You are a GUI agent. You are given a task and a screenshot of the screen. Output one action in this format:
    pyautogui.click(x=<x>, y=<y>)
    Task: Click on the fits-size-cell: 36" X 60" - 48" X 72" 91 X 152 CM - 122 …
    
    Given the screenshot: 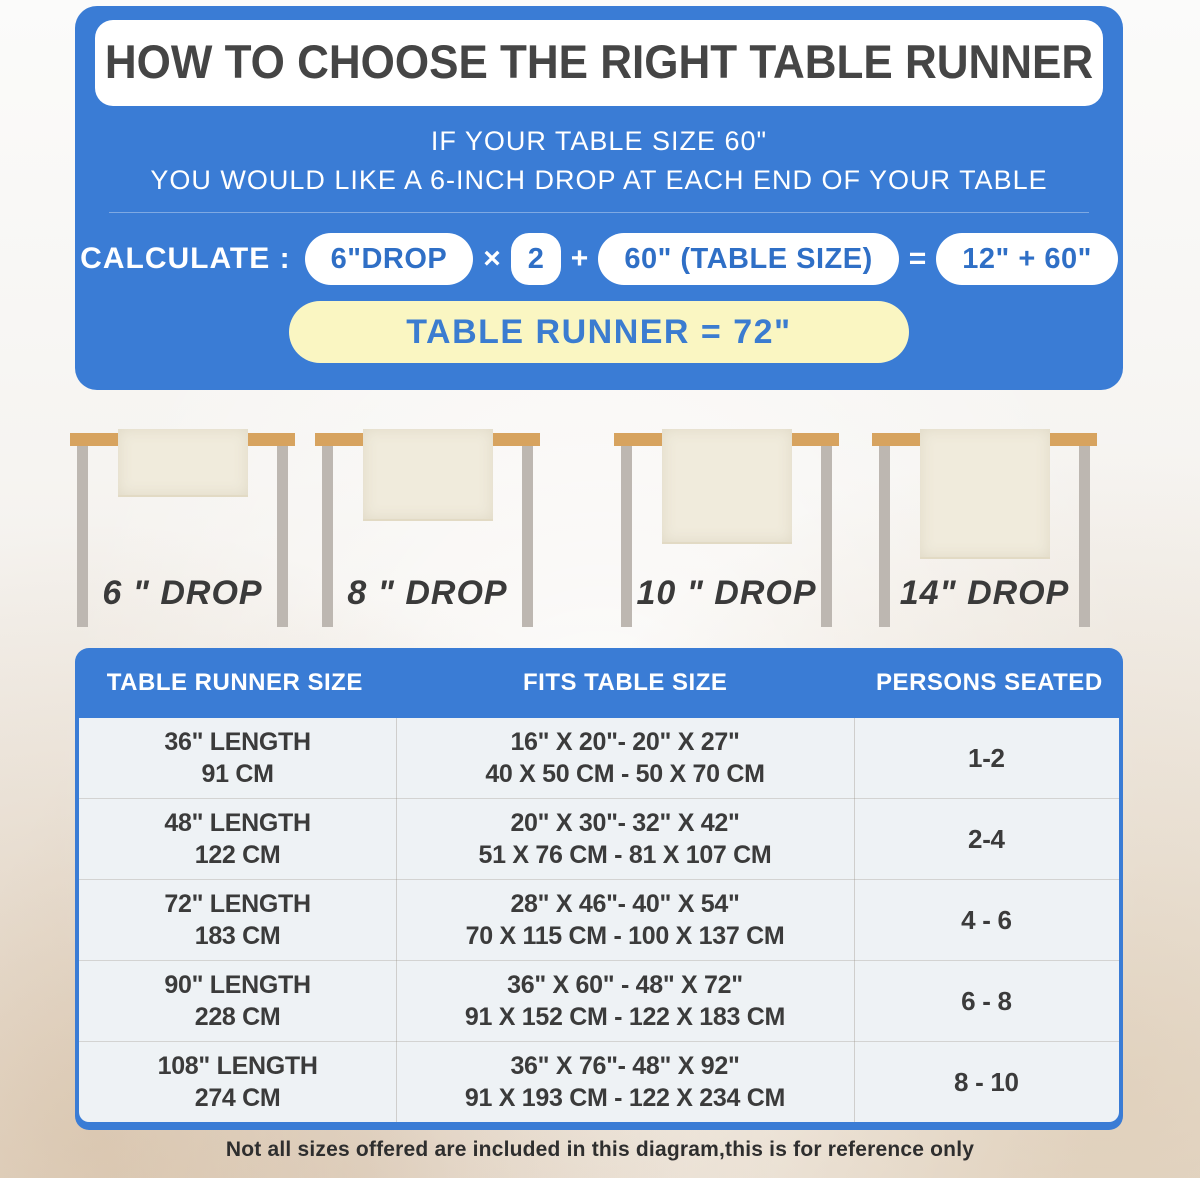 What is the action you would take?
    pyautogui.click(x=625, y=1001)
    